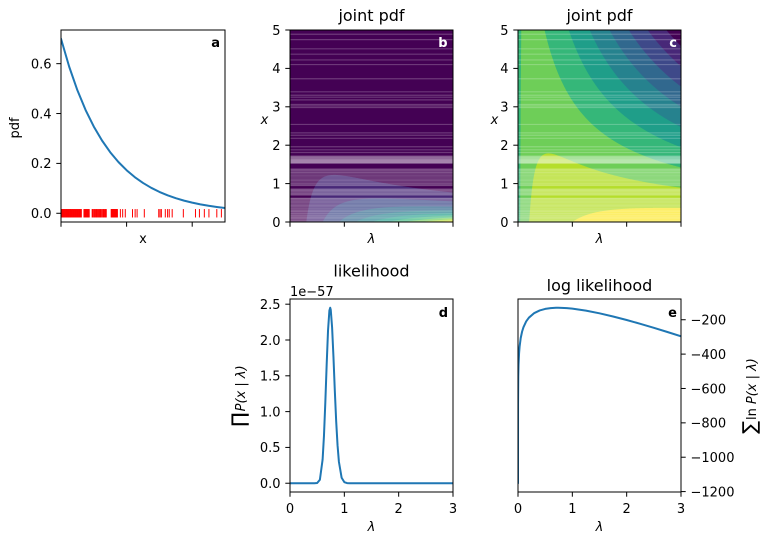  What do you see at coordinates (15, 128) in the screenshot?
I see `panel-a-ylabel: pdf` at bounding box center [15, 128].